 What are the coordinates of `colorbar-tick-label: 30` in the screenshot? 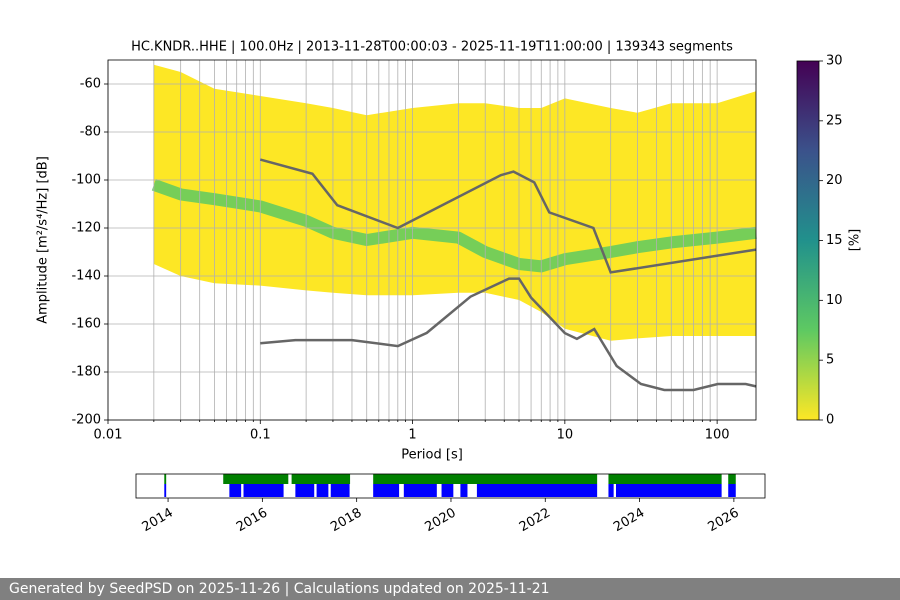 It's located at (834, 61).